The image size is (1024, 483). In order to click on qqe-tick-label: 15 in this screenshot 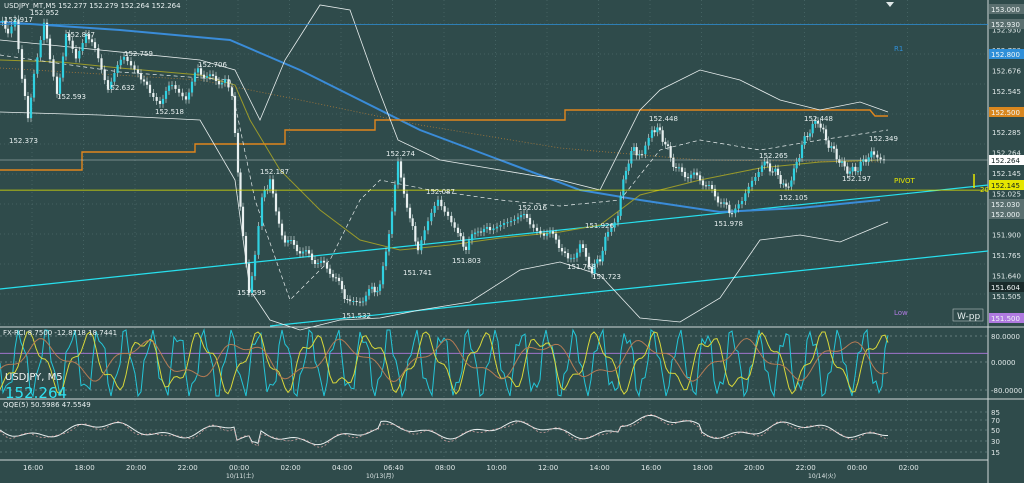, I will do `click(995, 453)`.